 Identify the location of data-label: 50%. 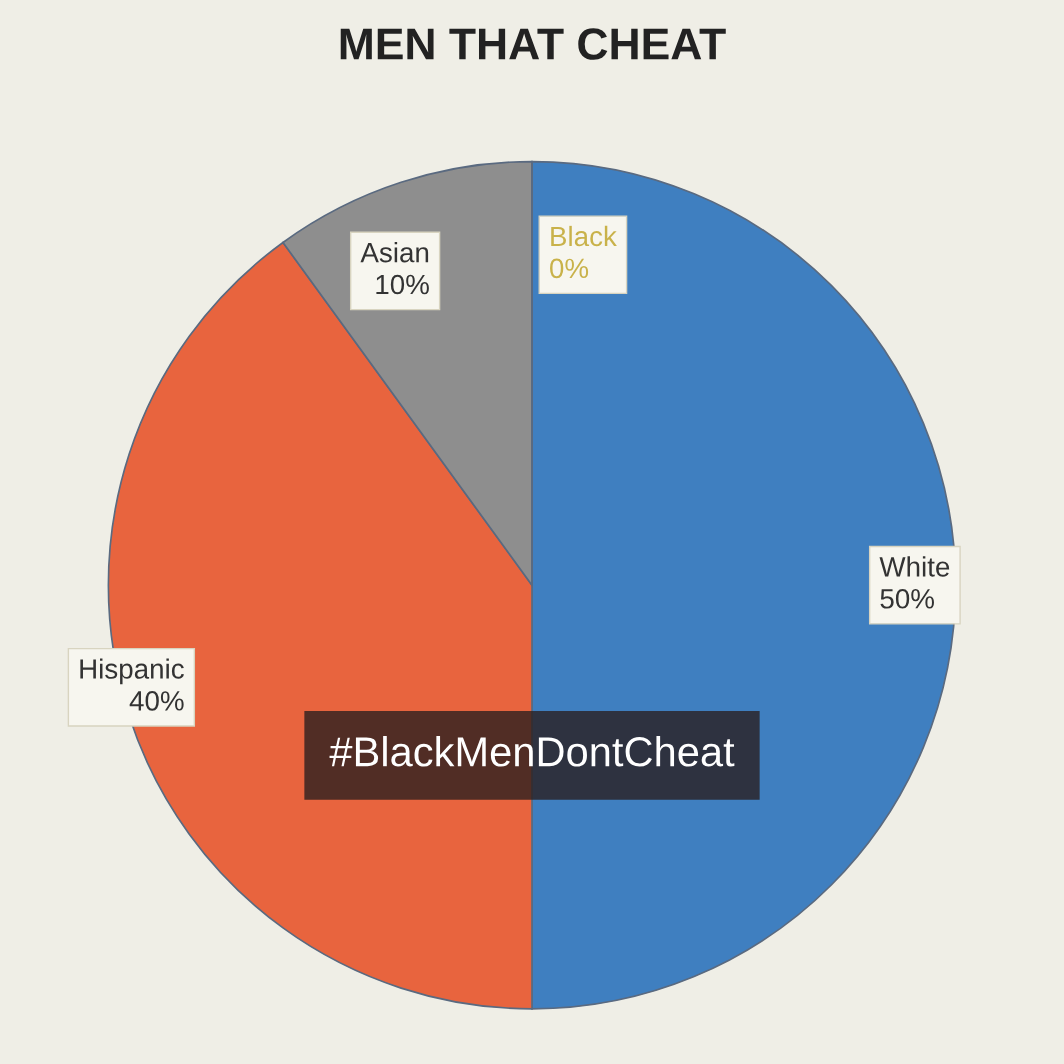
(907, 598).